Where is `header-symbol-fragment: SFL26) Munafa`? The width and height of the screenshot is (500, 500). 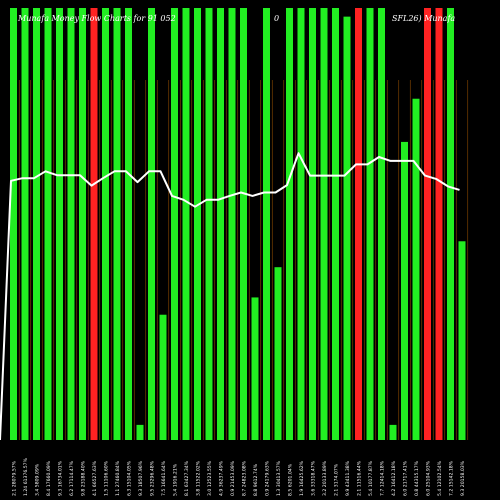 header-symbol-fragment: SFL26) Munafa is located at coordinates (424, 18).